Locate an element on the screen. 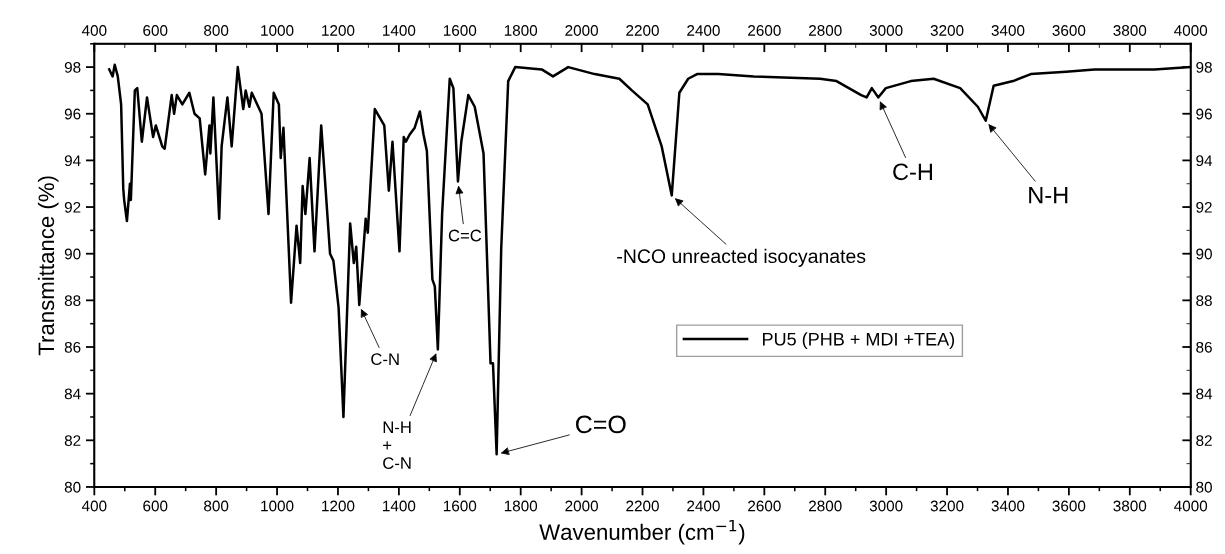 Image resolution: width=1225 pixels, height=554 pixels. x2-tick-label: 3600 is located at coordinates (1069, 506).